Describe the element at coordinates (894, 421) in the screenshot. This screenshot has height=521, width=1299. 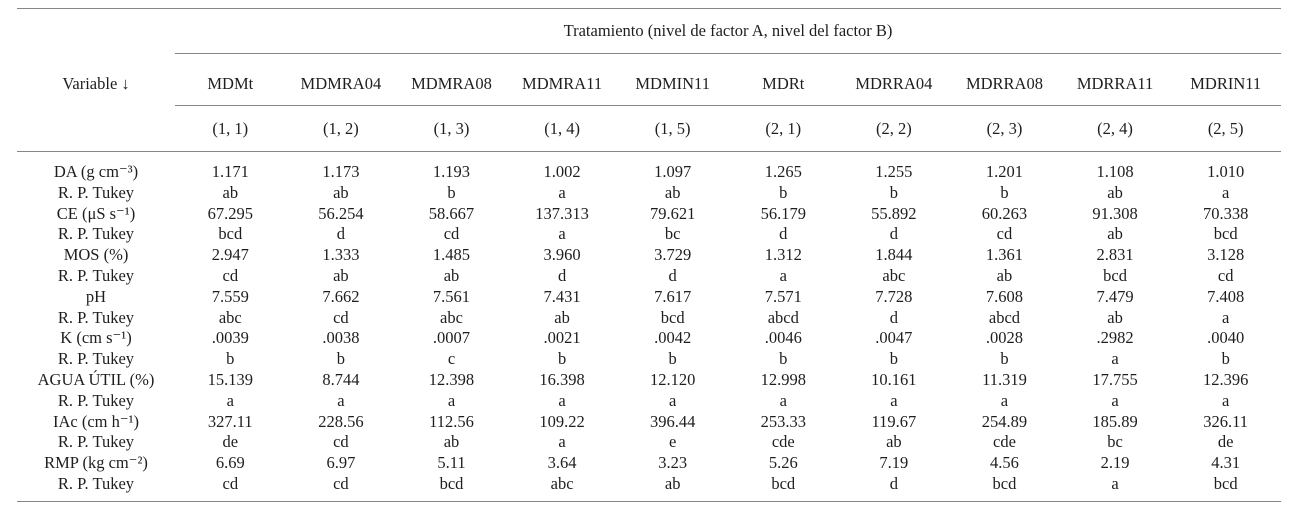
I see `table-cell: 119.67` at that location.